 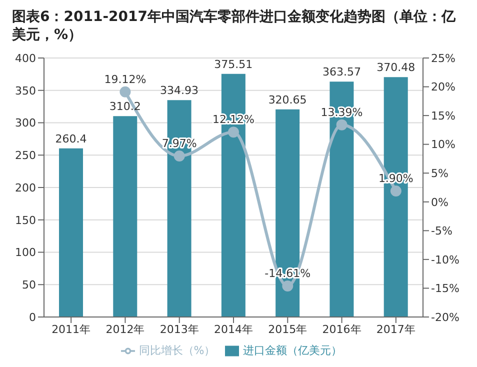 What do you see at coordinates (445, 317) in the screenshot?
I see `y2-tick-label: -20%` at bounding box center [445, 317].